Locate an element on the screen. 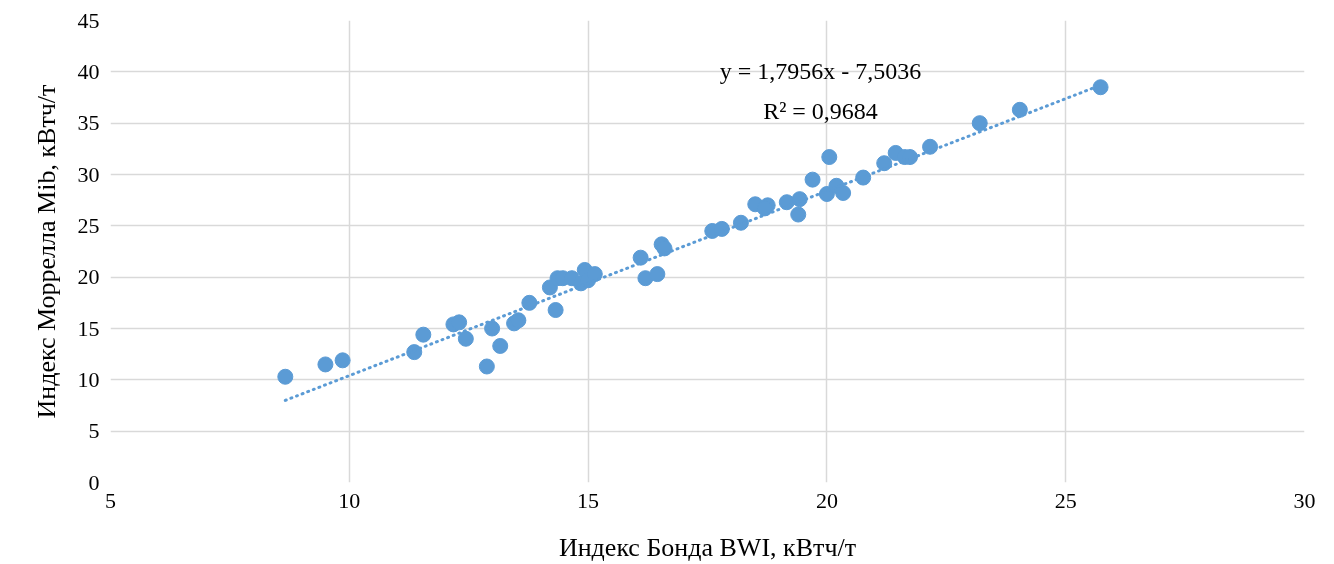  y-tick-label: 45 is located at coordinates (88, 20).